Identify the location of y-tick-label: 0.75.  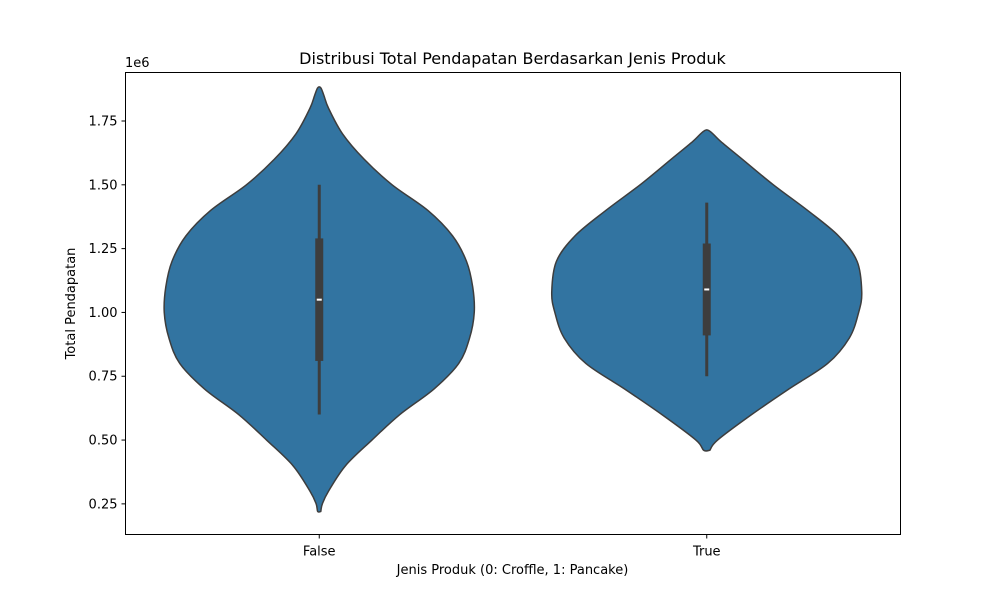
(103, 377).